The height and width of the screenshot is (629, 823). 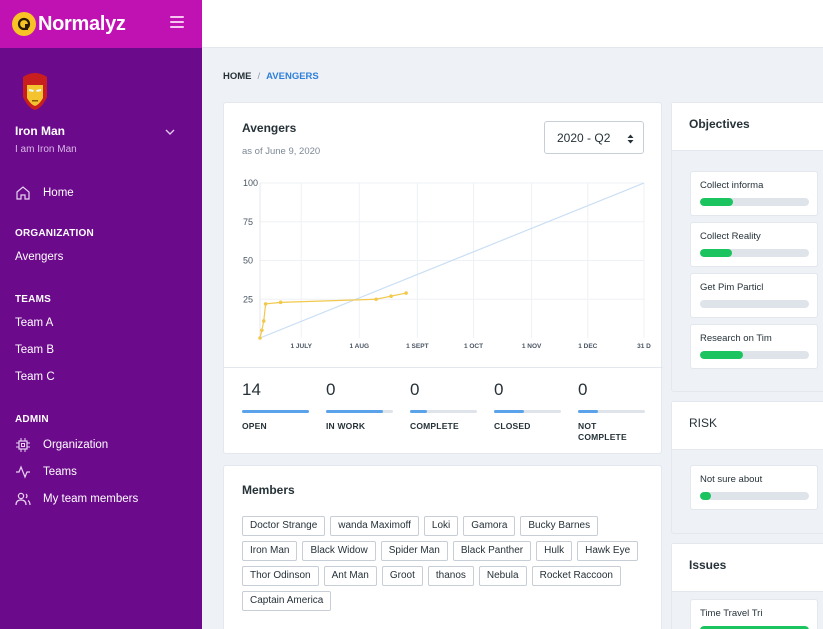 What do you see at coordinates (270, 551) in the screenshot?
I see `member-chip: Iron Man` at bounding box center [270, 551].